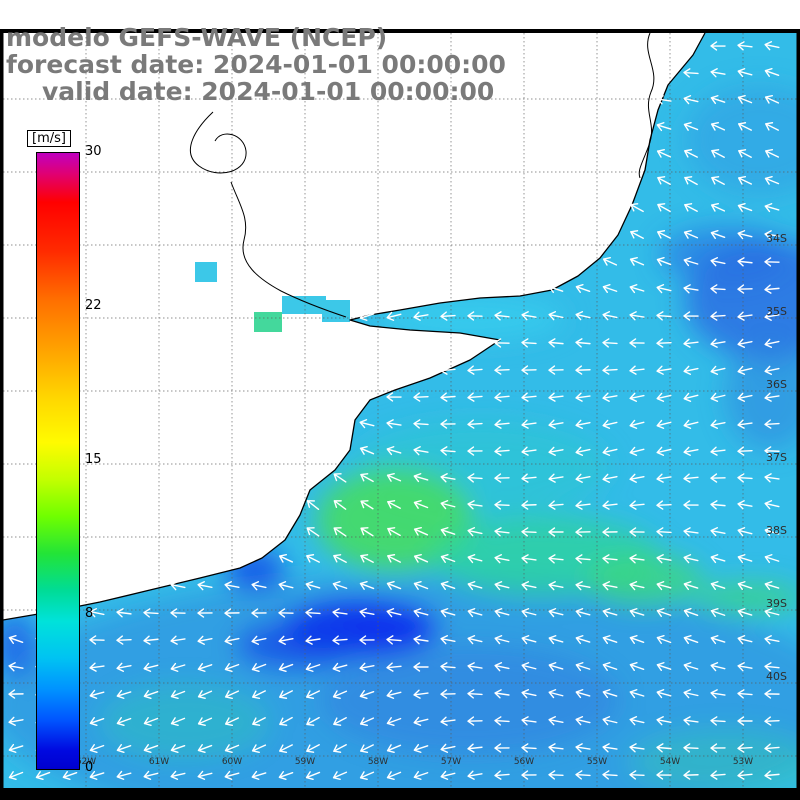 The height and width of the screenshot is (800, 800). I want to click on latitude-label: 39S, so click(776, 603).